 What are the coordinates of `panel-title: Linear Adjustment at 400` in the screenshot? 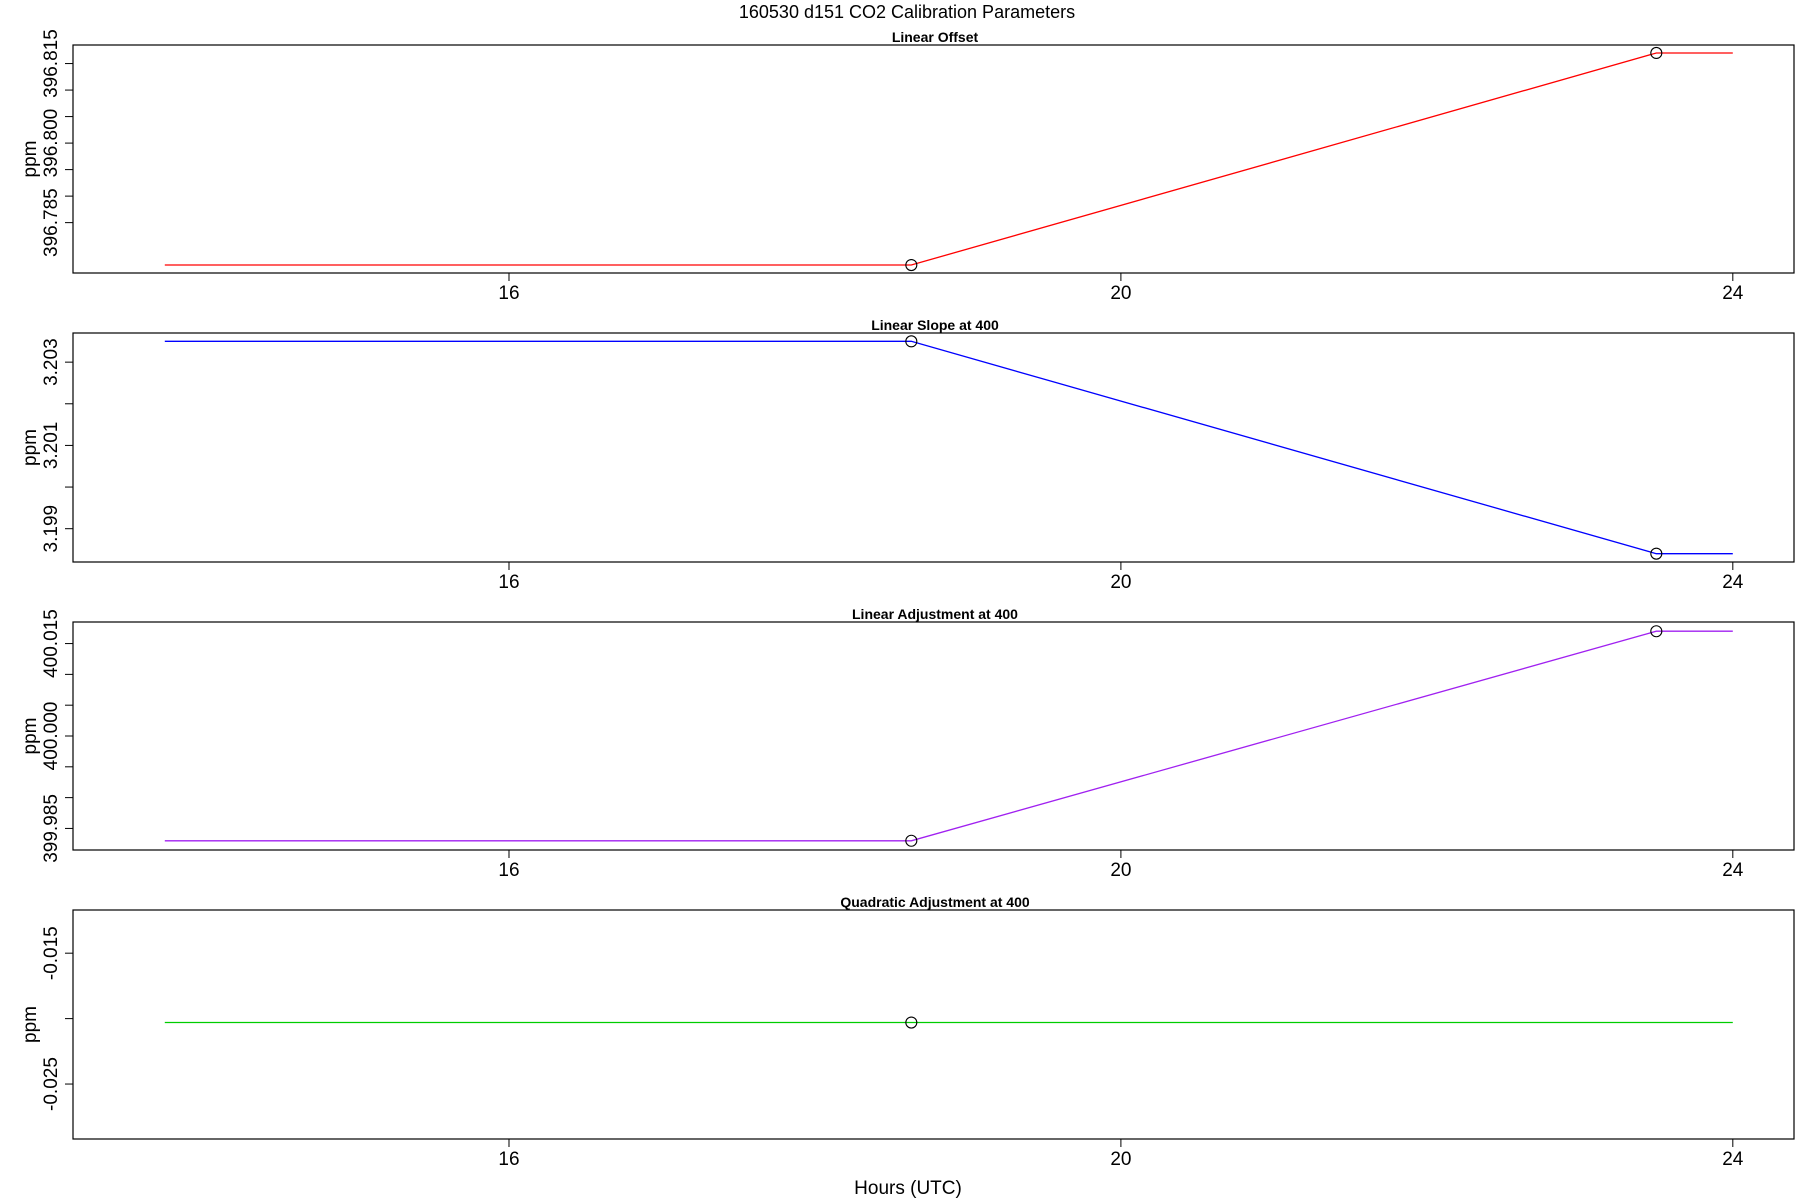 It's located at (935, 614).